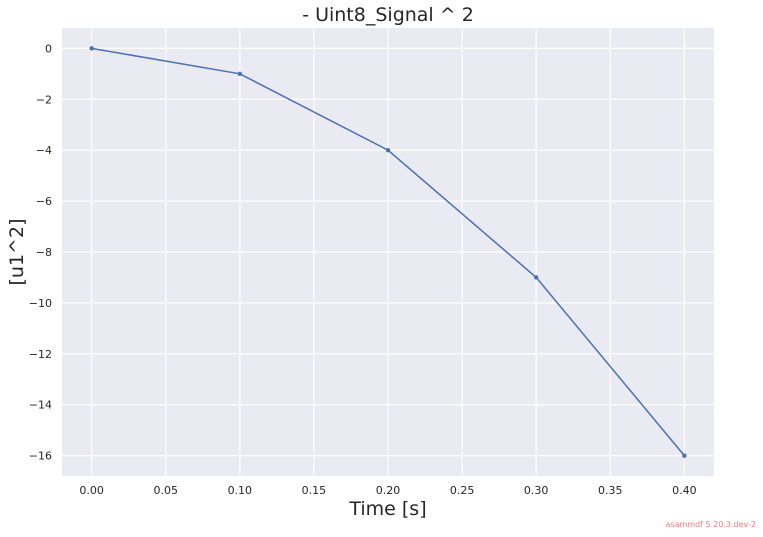  Describe the element at coordinates (44, 150) in the screenshot. I see `y-tick-label: −4` at that location.